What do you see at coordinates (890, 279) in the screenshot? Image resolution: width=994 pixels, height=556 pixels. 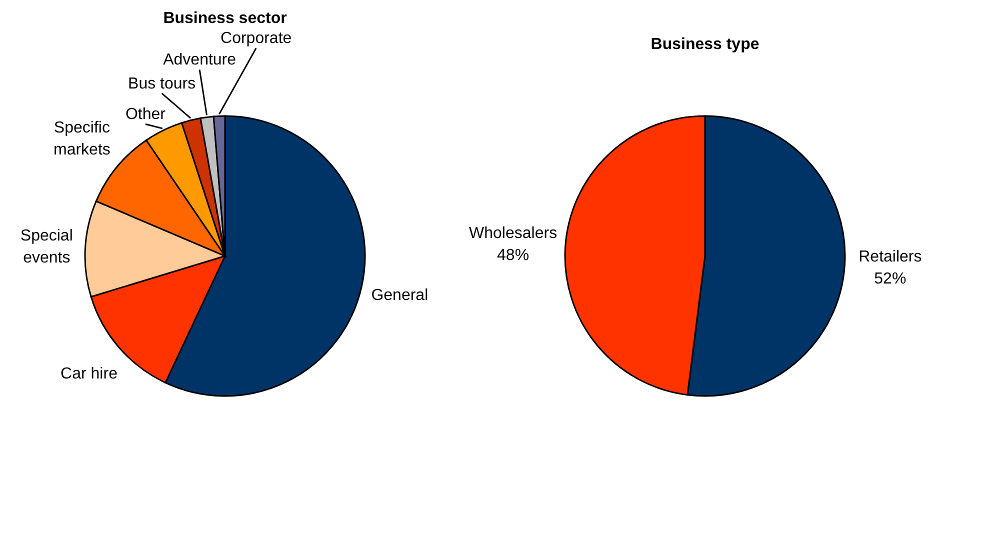 I see `data-label: 52%` at bounding box center [890, 279].